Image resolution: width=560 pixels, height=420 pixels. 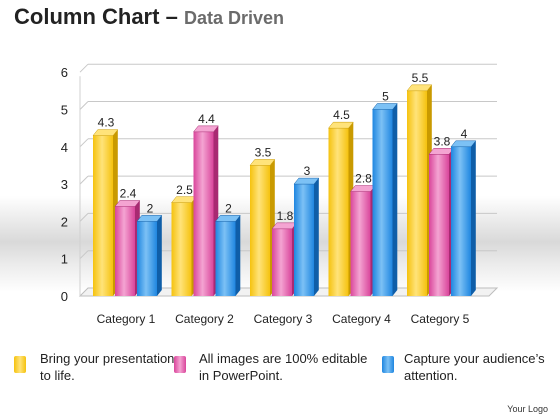 What do you see at coordinates (464, 134) in the screenshot?
I see `data-label: 4` at bounding box center [464, 134].